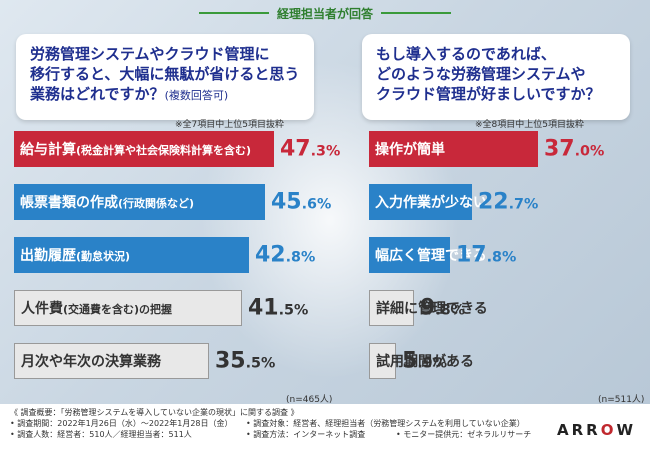  I want to click on sample-size-left: (n=465人), so click(309, 400).